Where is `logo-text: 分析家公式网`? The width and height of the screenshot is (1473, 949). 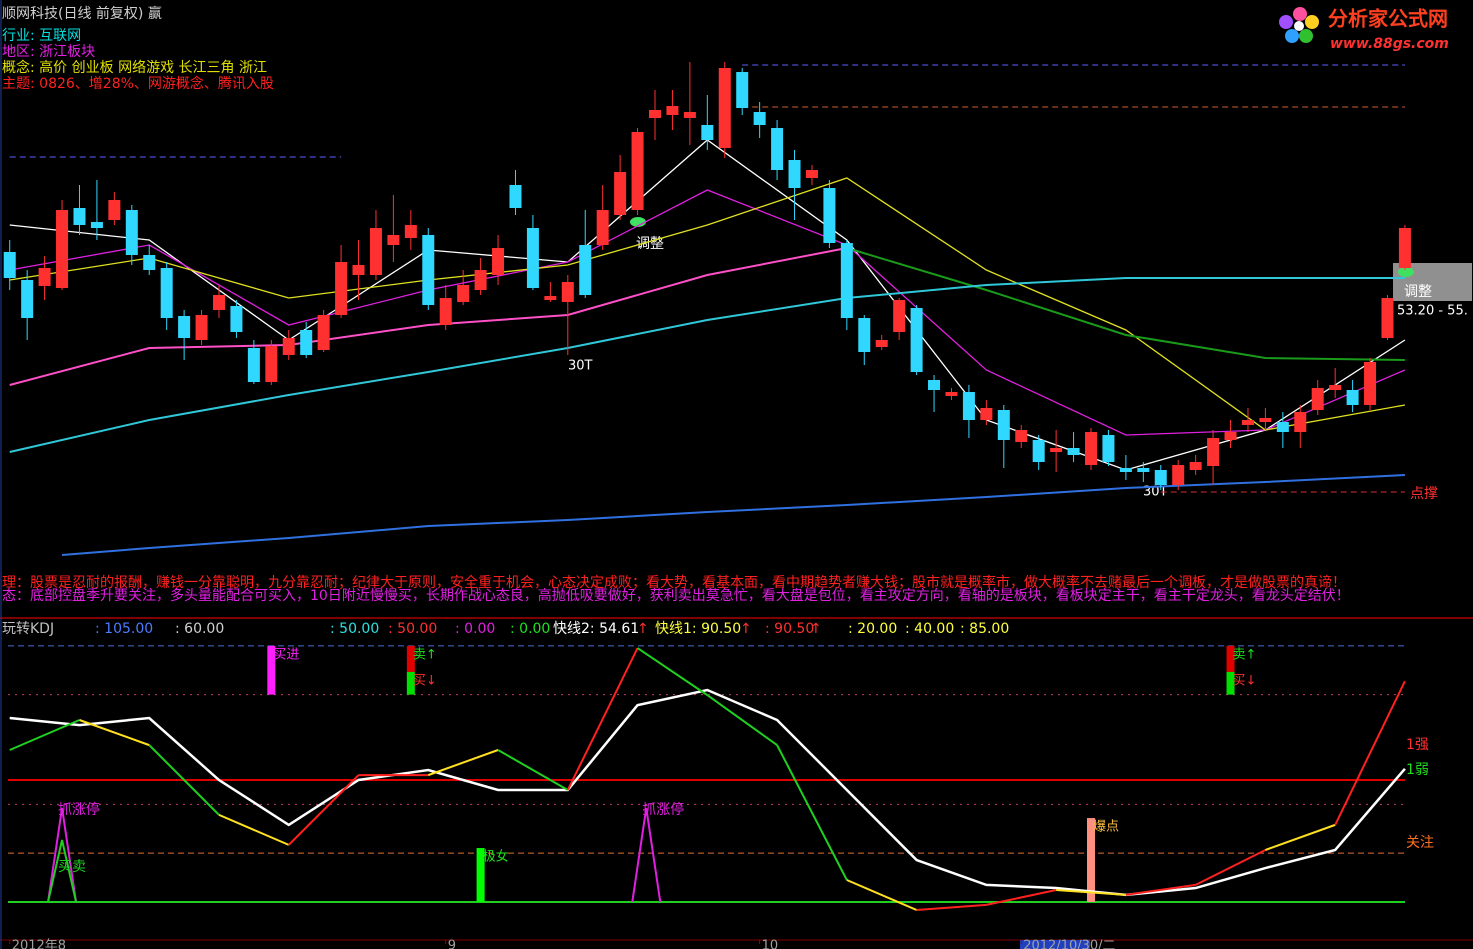
logo-text: 分析家公式网 is located at coordinates (1388, 19).